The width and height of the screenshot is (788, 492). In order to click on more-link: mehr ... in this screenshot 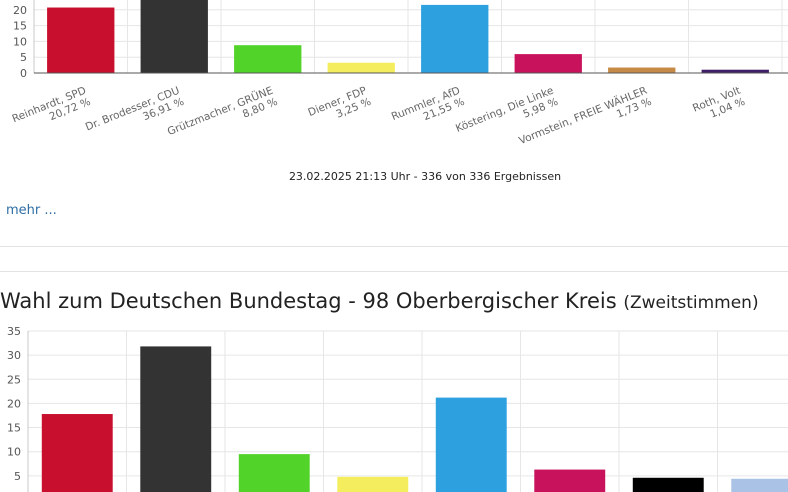, I will do `click(31, 210)`.